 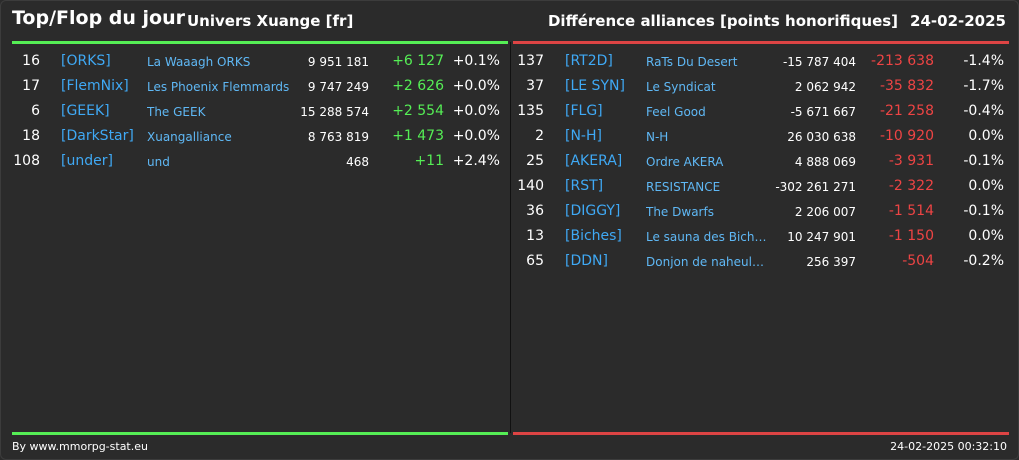 I want to click on universe-label: Univers Xuange [fr], so click(x=270, y=21).